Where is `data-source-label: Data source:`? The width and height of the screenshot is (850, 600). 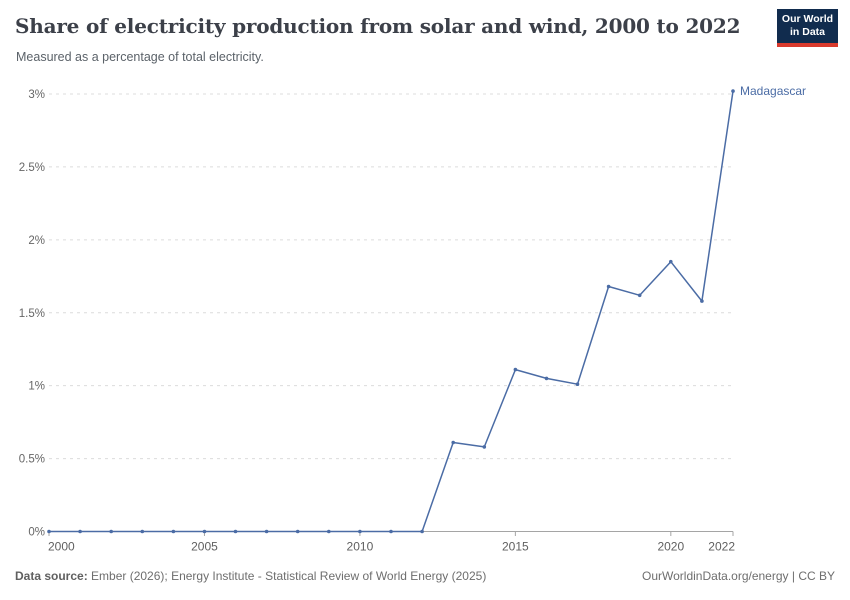 data-source-label: Data source: is located at coordinates (51, 576).